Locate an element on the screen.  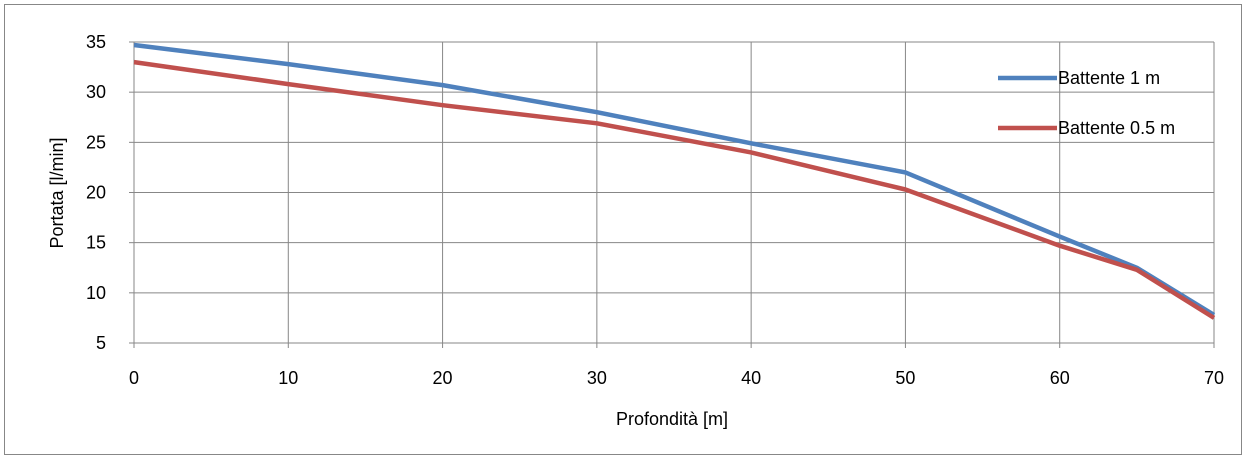
y-tick-label: 20 is located at coordinates (96, 193).